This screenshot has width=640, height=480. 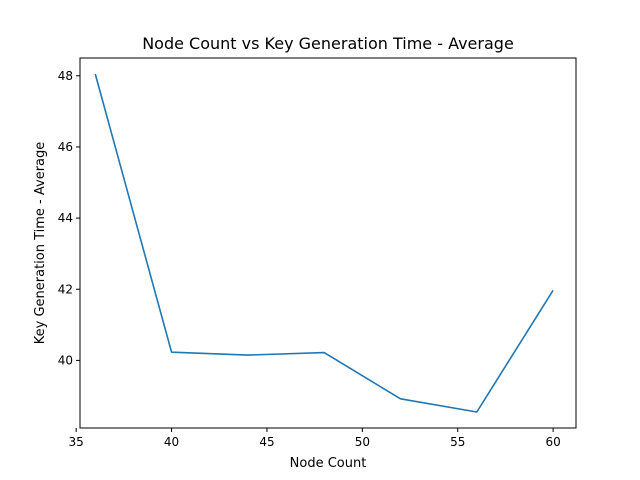 I want to click on y-tick-label: 48, so click(x=65, y=76).